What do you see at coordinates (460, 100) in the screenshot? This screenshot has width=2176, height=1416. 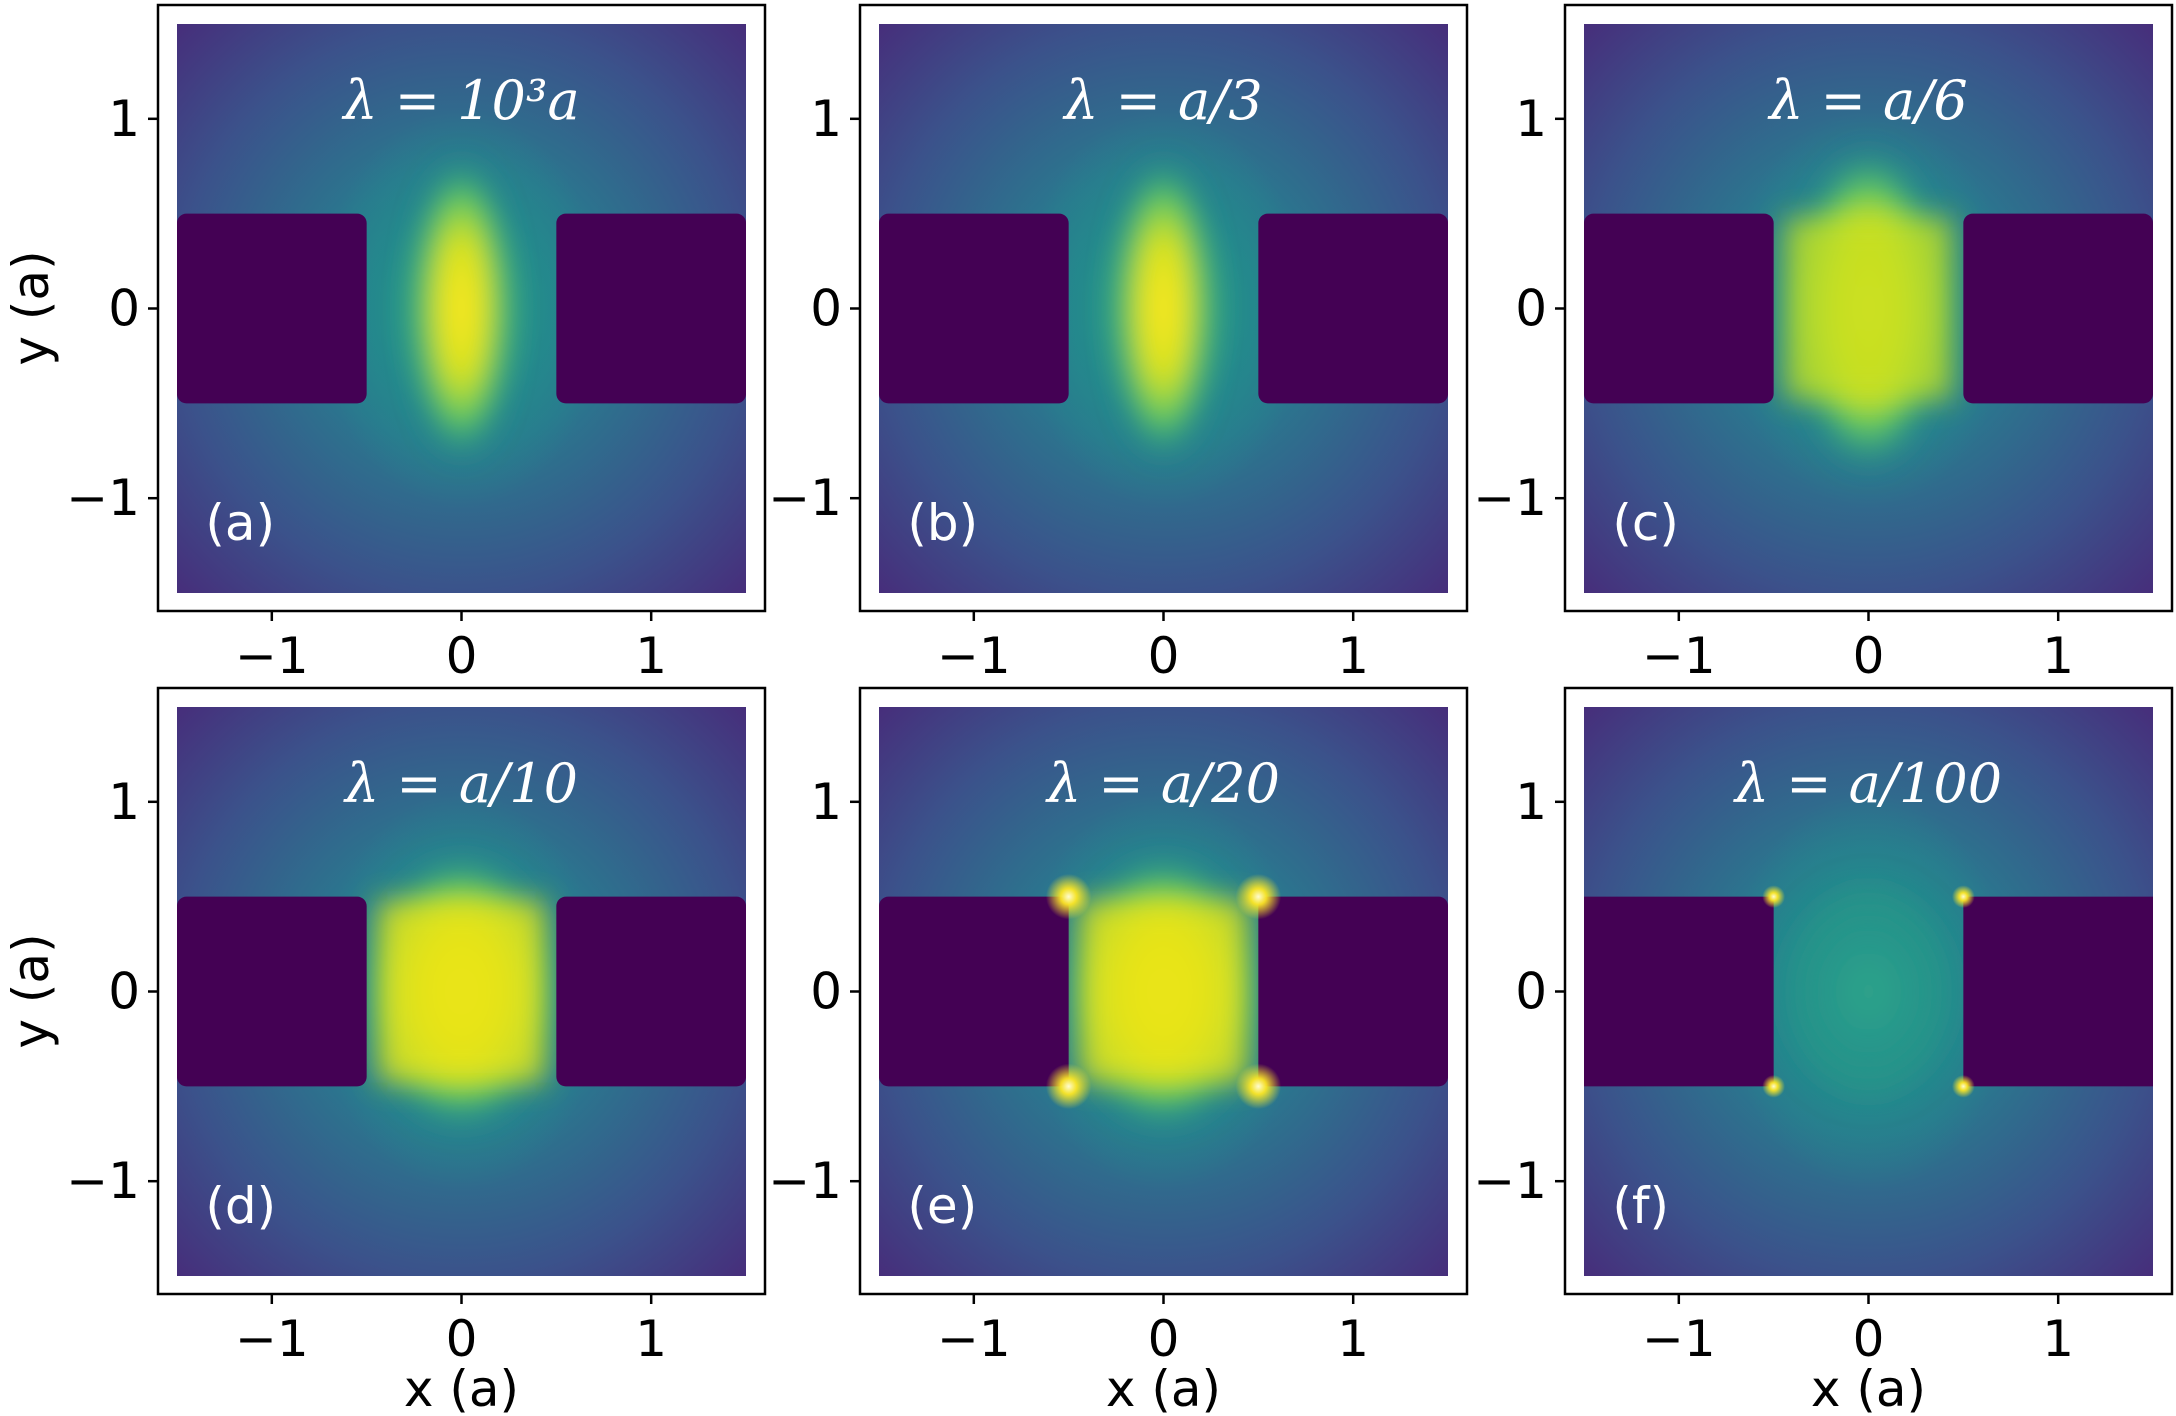 I see `panel-title: λ = 10³a` at bounding box center [460, 100].